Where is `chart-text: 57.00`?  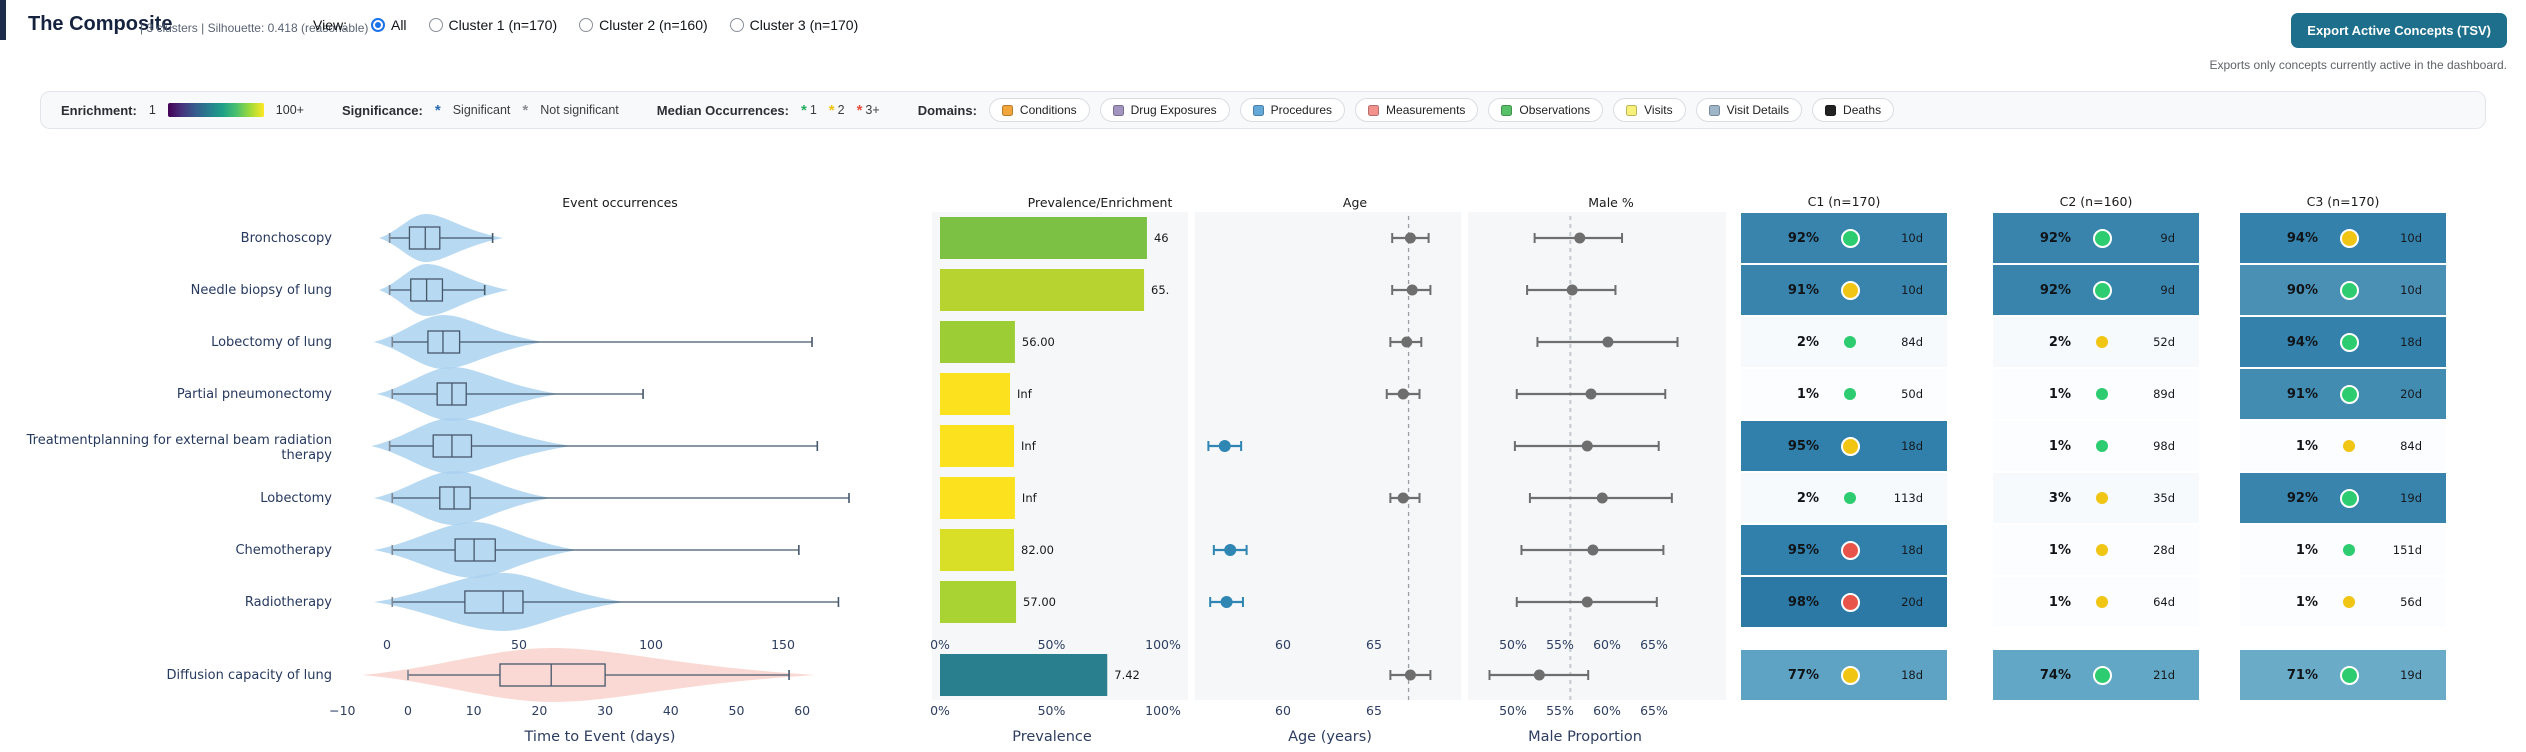
chart-text: 57.00 is located at coordinates (1039, 602).